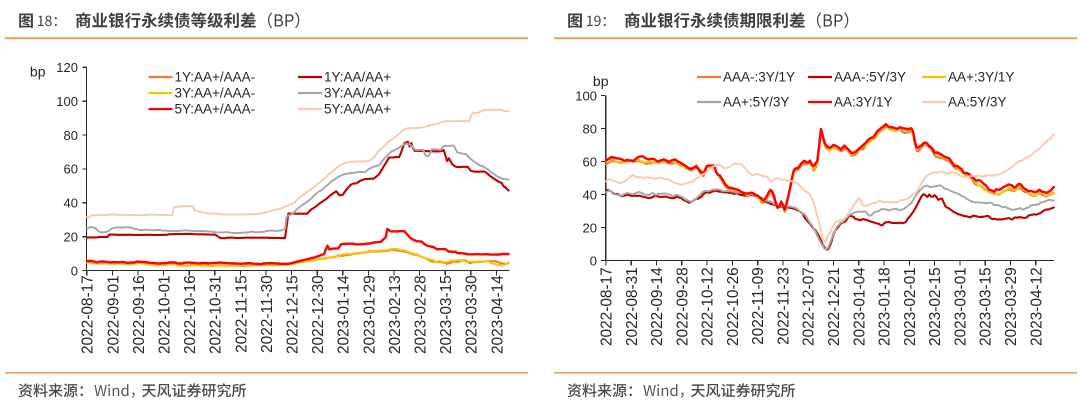 The height and width of the screenshot is (413, 1080). I want to click on svg-text: 2022-08-31, so click(632, 306).